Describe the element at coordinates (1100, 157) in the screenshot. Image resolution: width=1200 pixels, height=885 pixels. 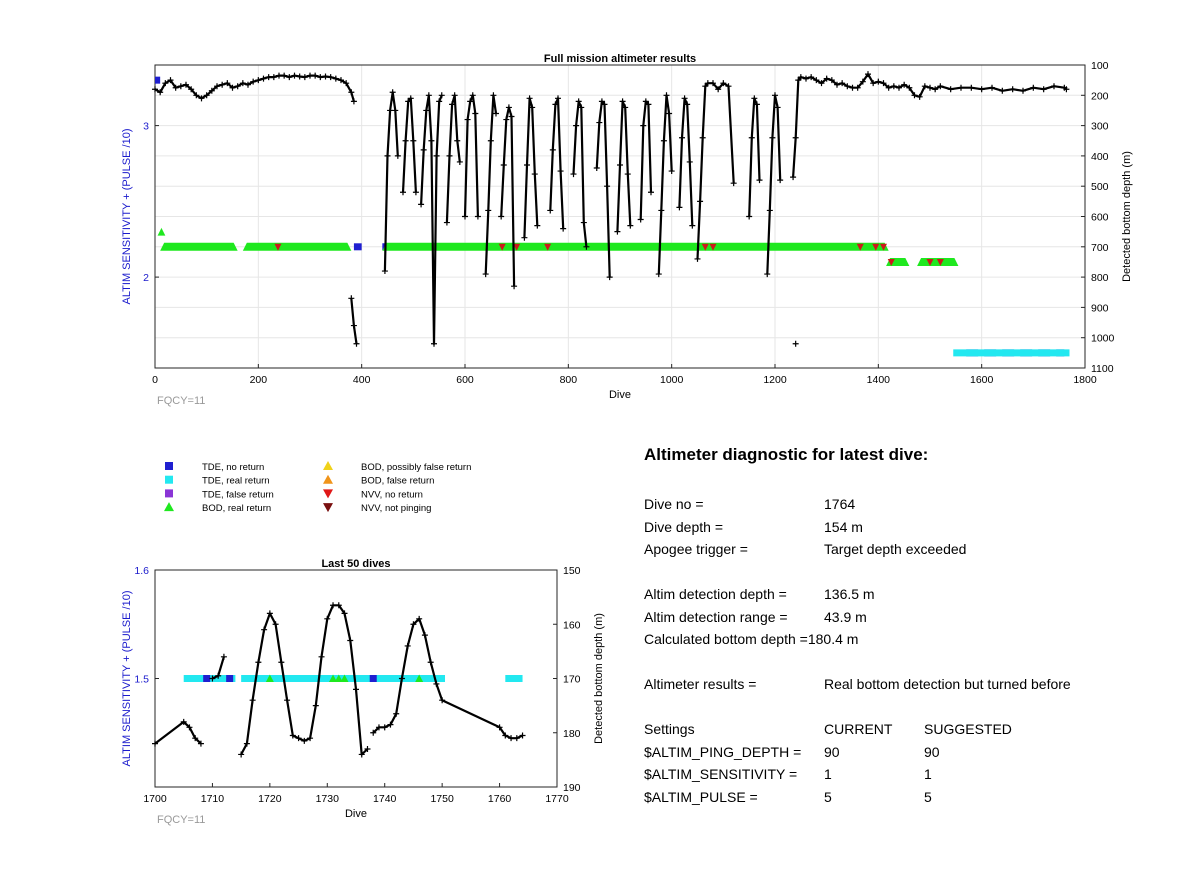
I see `y2-tick-label: 400` at that location.